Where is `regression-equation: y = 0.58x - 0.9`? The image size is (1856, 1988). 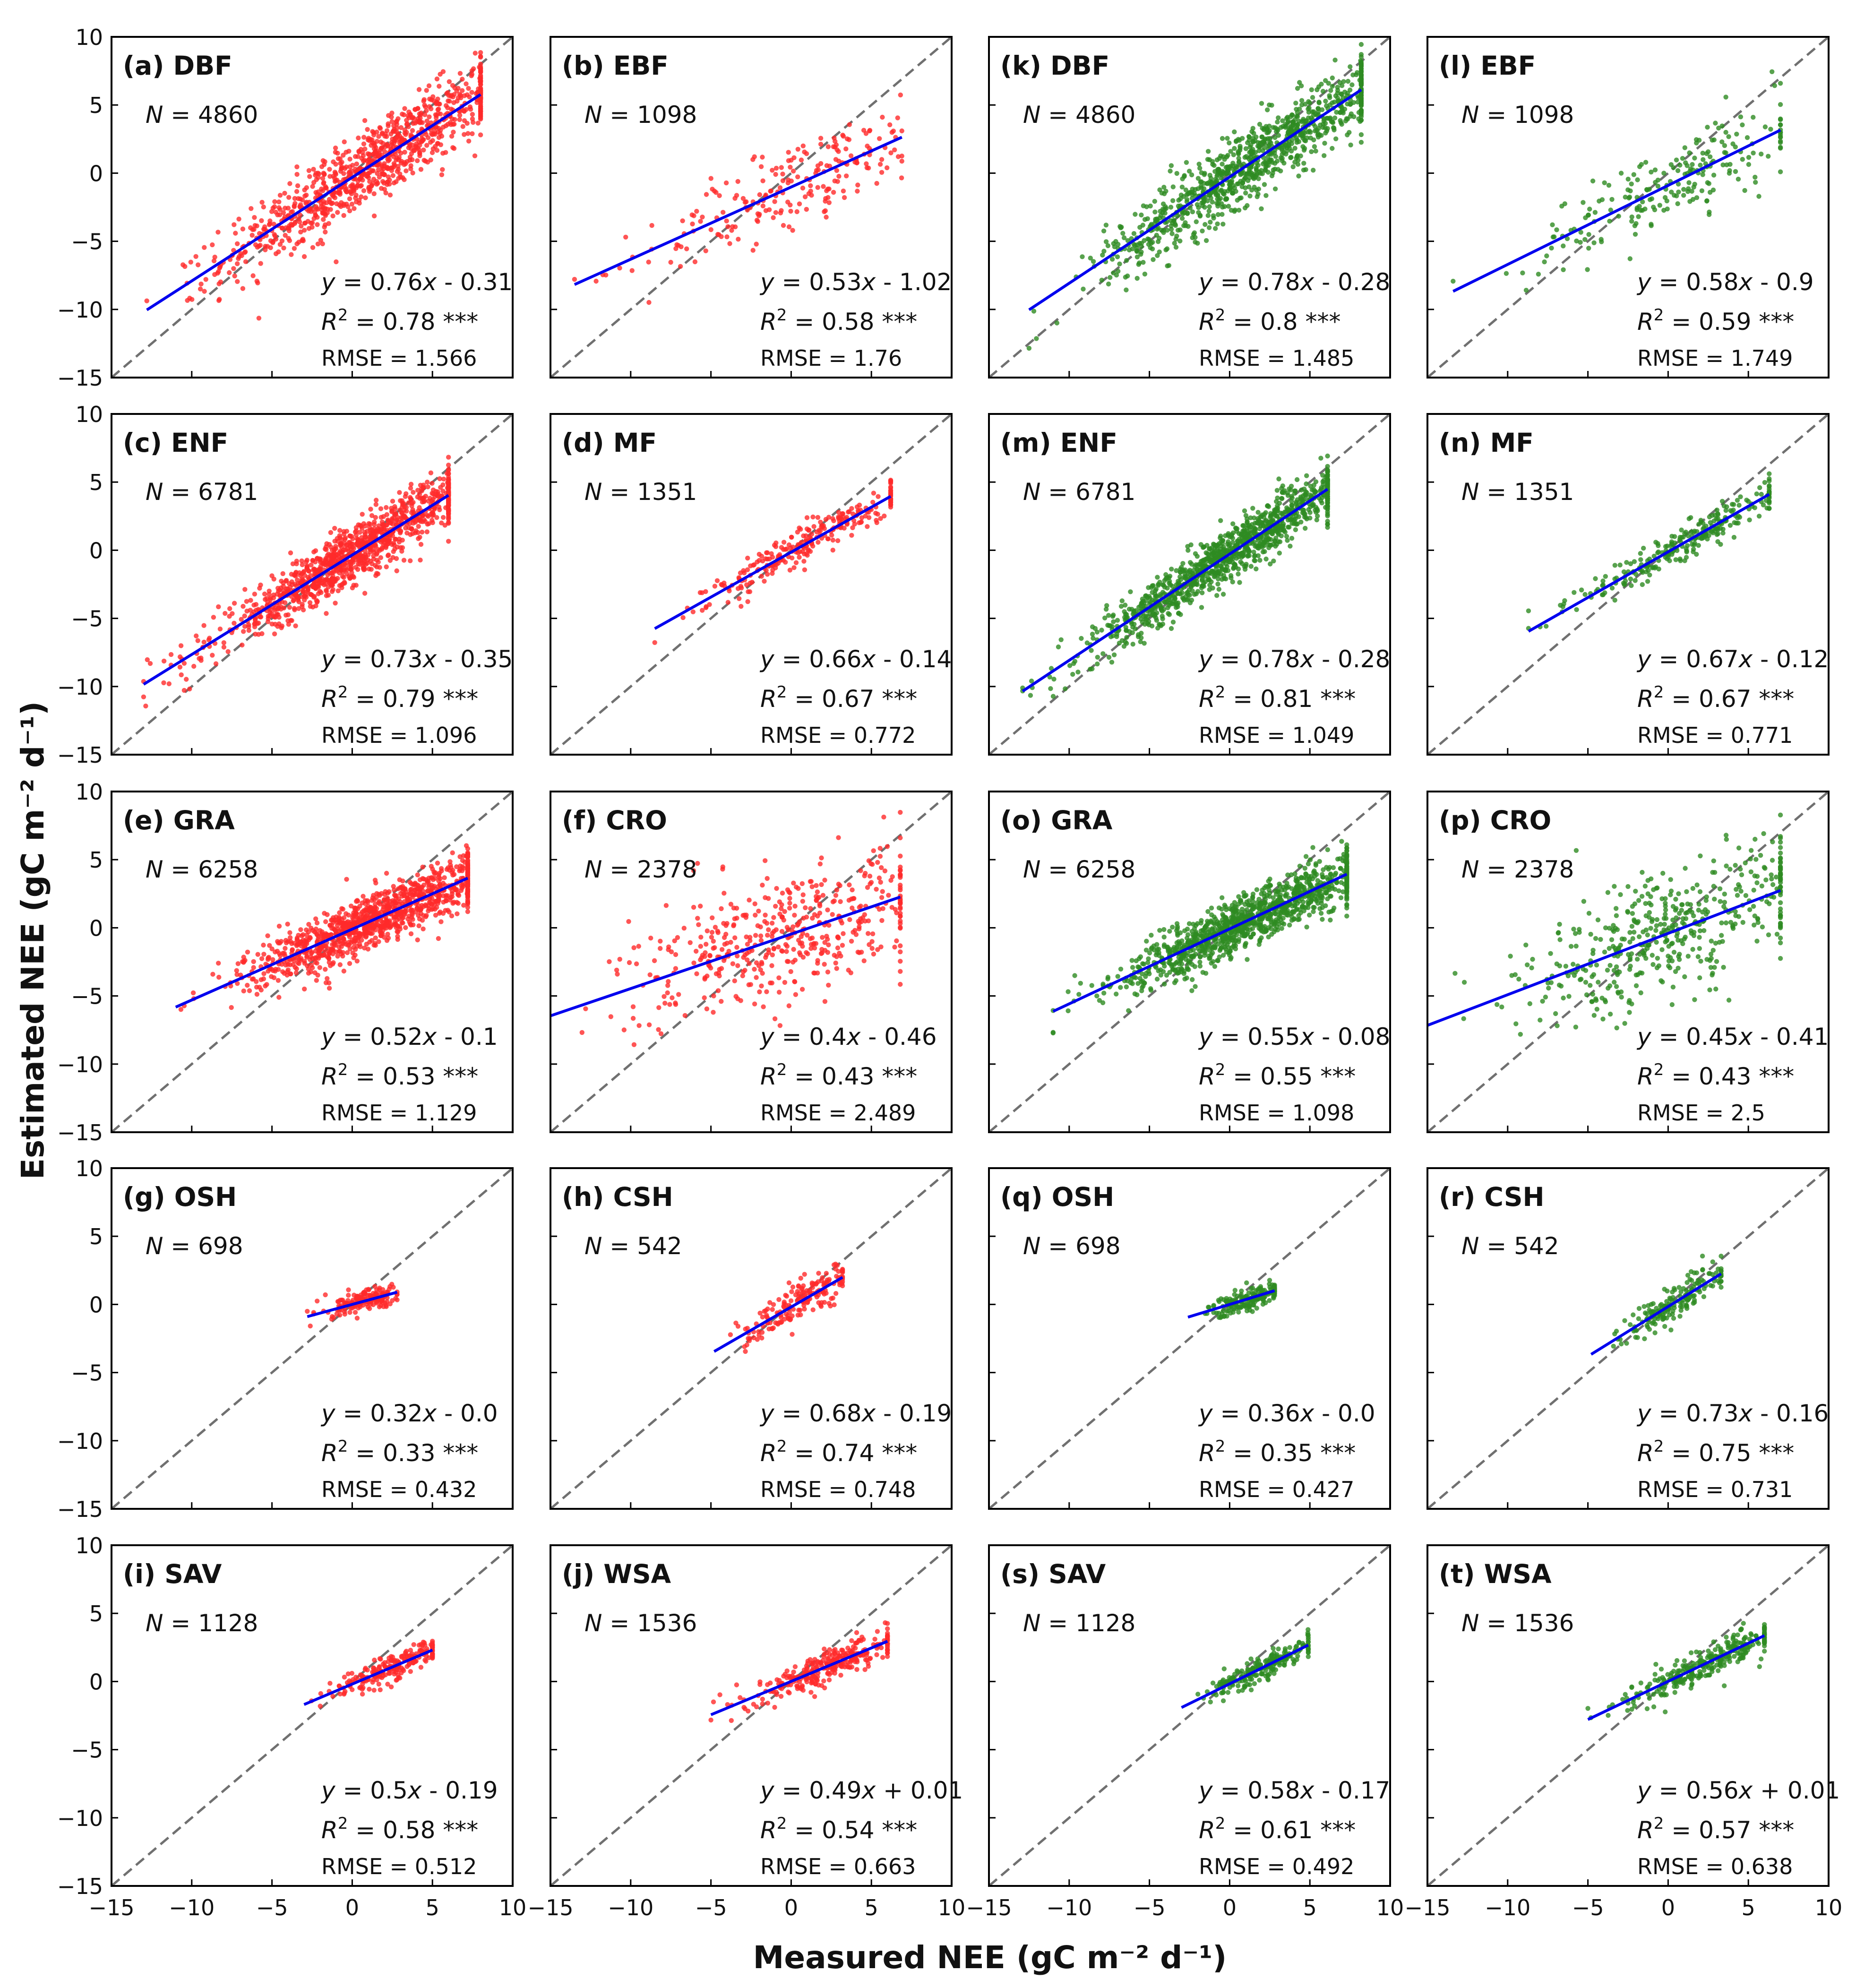
regression-equation: y = 0.58x - 0.9 is located at coordinates (1725, 282).